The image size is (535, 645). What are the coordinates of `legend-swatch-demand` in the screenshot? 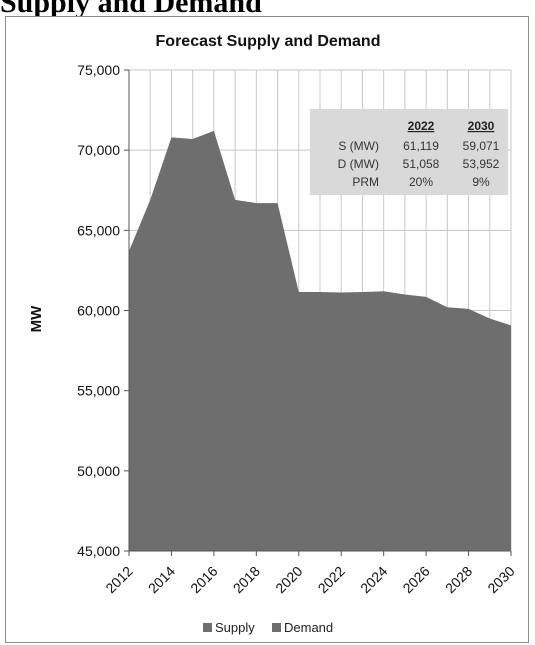 It's located at (276, 627).